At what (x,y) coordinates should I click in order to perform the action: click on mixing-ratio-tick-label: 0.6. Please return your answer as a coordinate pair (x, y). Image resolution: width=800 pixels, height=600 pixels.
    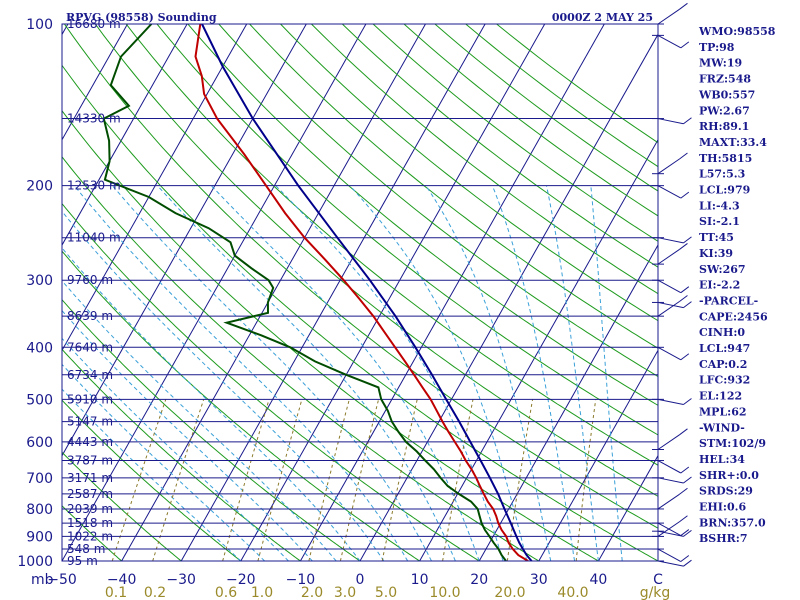
    Looking at the image, I should click on (226, 592).